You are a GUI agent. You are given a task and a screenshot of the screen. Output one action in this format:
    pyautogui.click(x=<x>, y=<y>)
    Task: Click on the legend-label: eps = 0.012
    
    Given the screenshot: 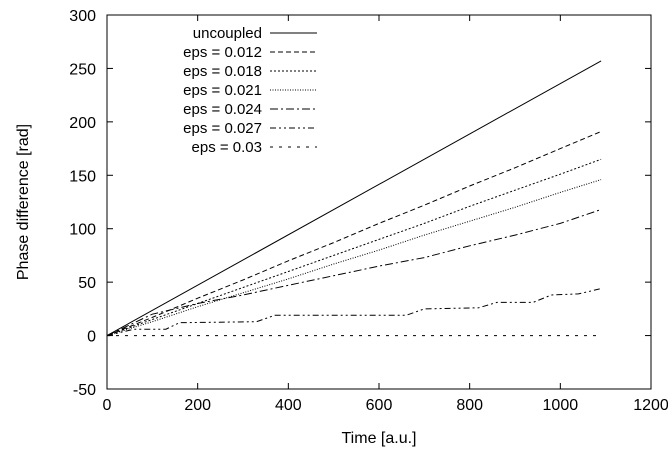 What is the action you would take?
    pyautogui.click(x=222, y=52)
    